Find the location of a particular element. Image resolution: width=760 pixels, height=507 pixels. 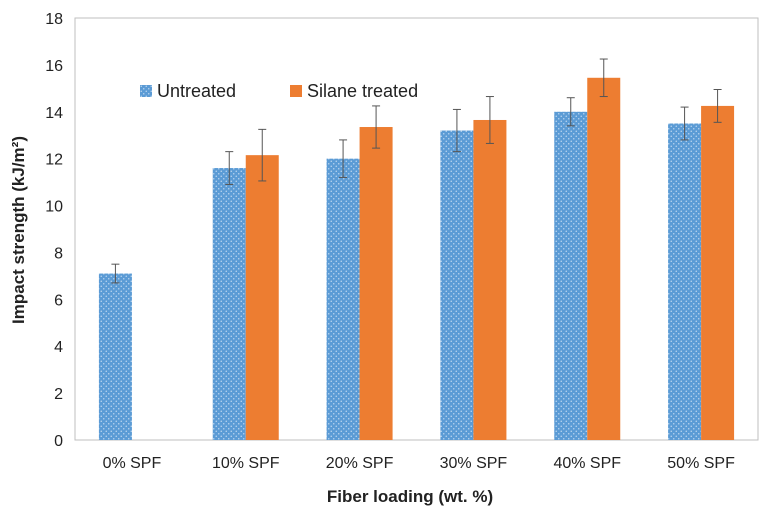

y-axis-ticks: 0 2 4 6 8 10 12 14 16 18 is located at coordinates (54, 230).